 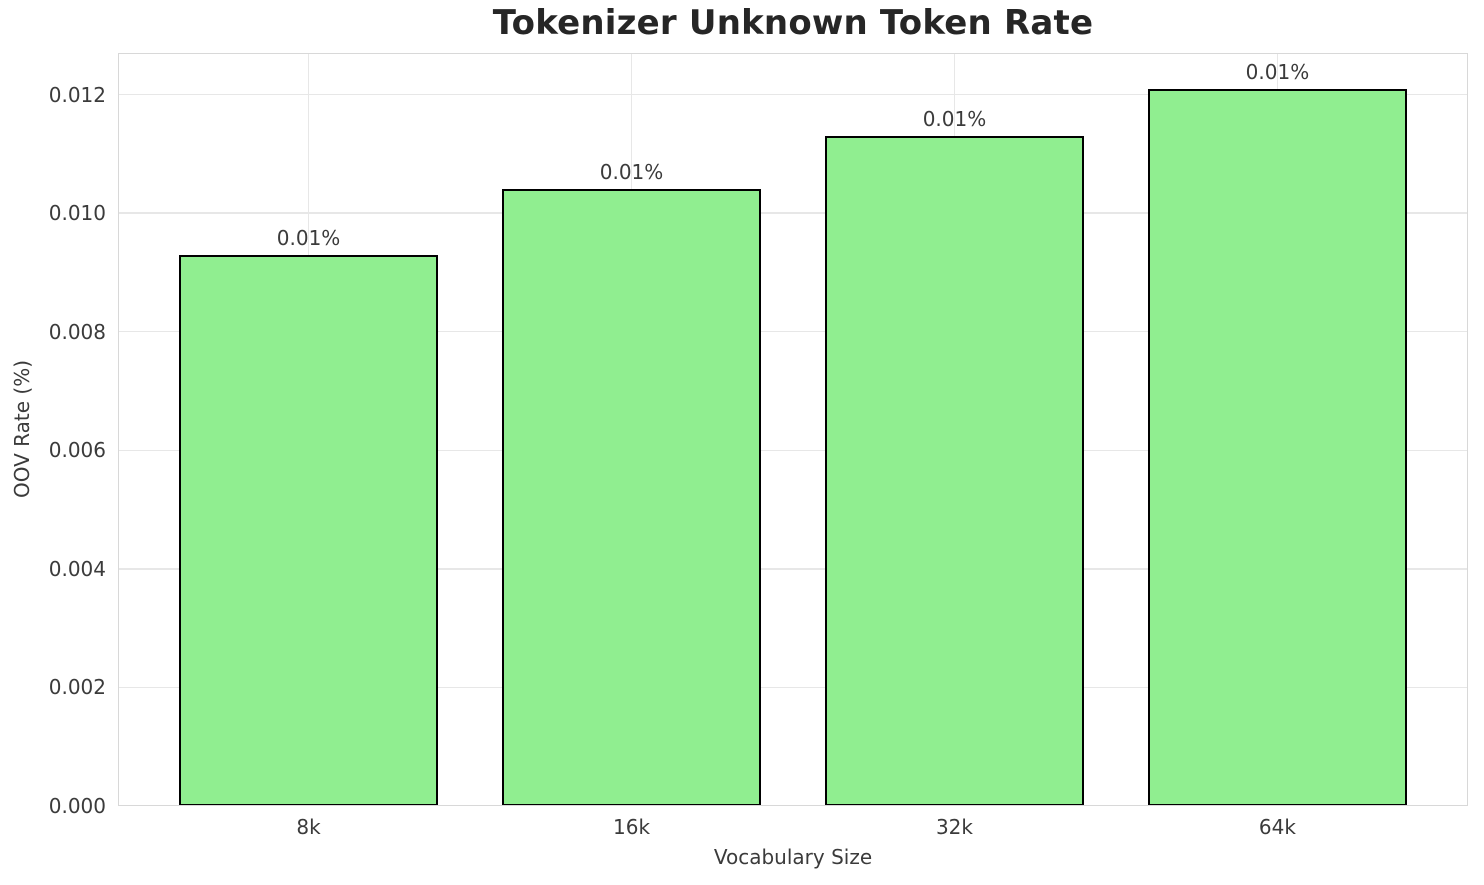 I want to click on x-axis-label: Vocabulary Size, so click(x=793, y=857).